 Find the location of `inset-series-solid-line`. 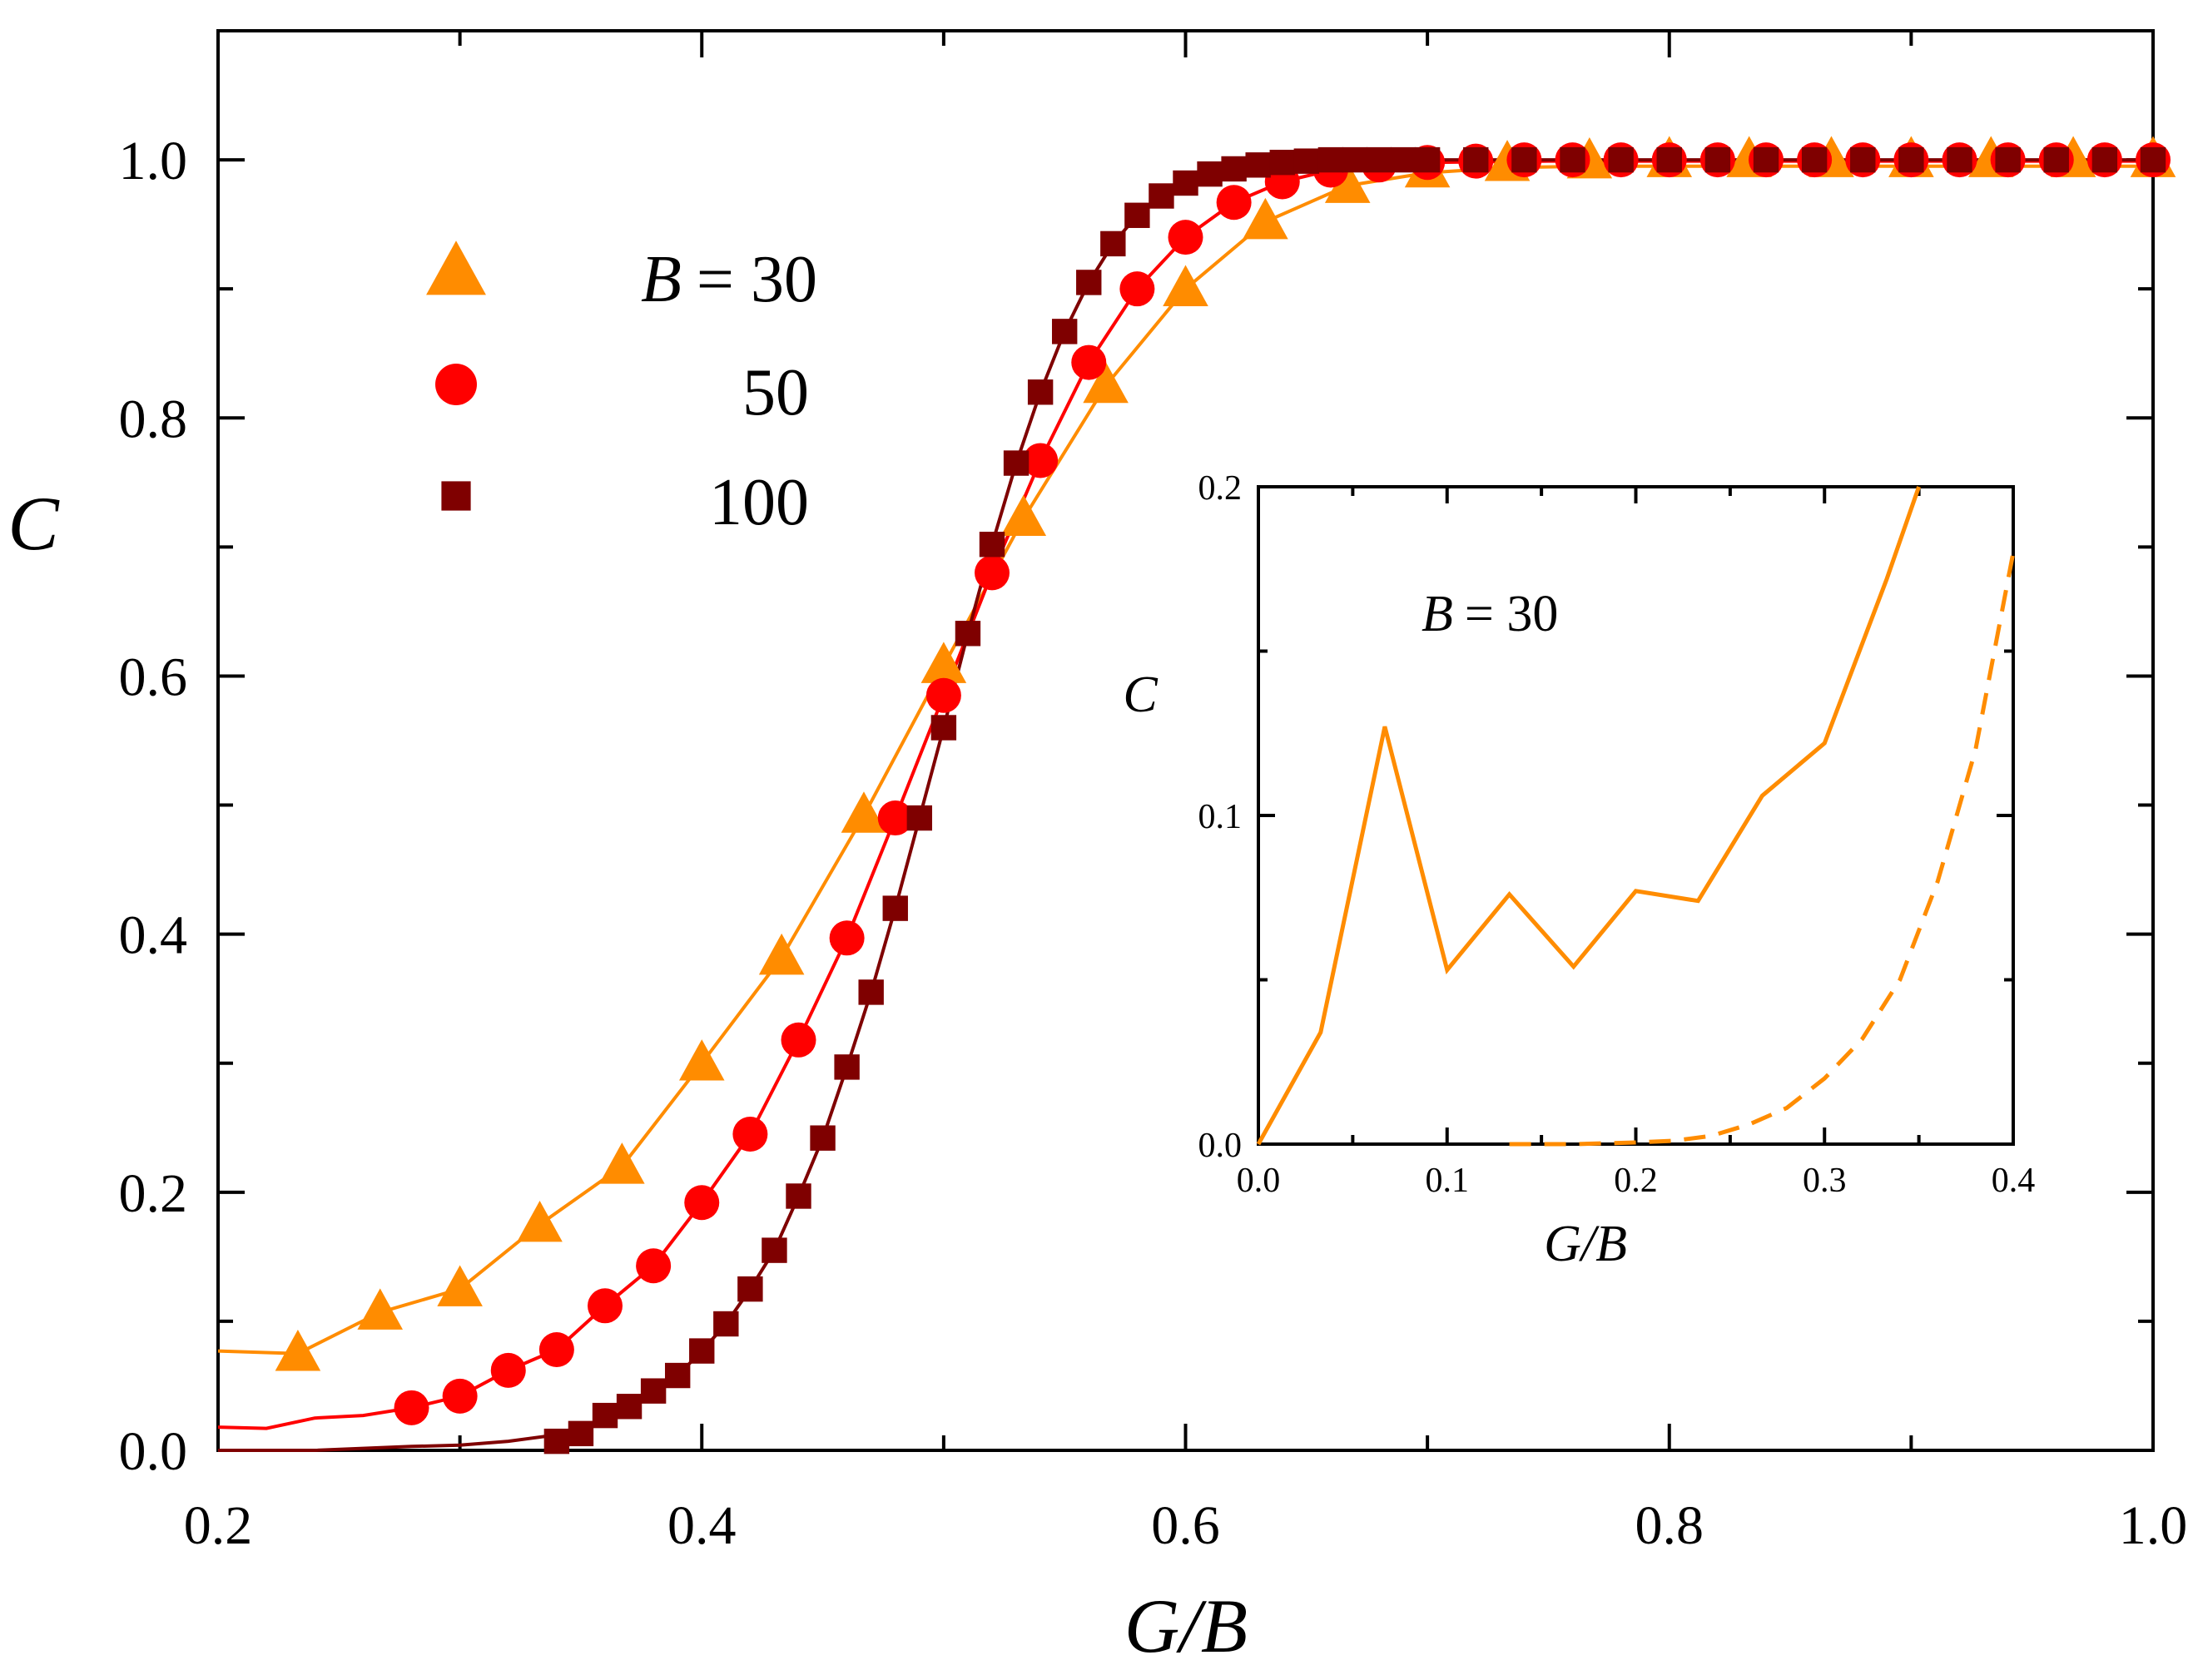

inset-series-solid-line is located at coordinates (1588, 816).